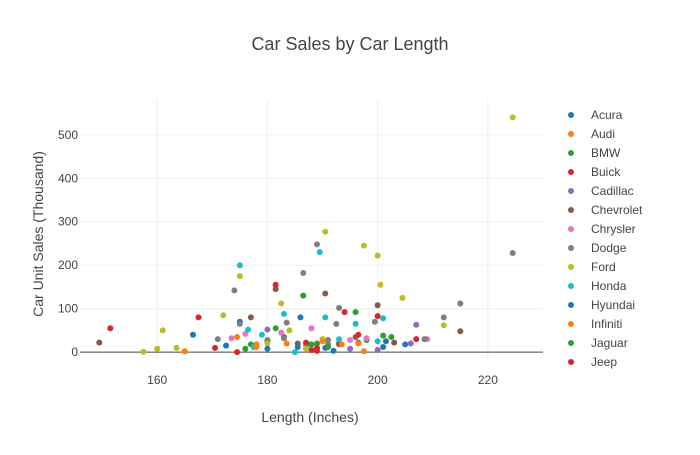 This screenshot has height=455, width=700. I want to click on y-tick-label: 200, so click(68, 265).